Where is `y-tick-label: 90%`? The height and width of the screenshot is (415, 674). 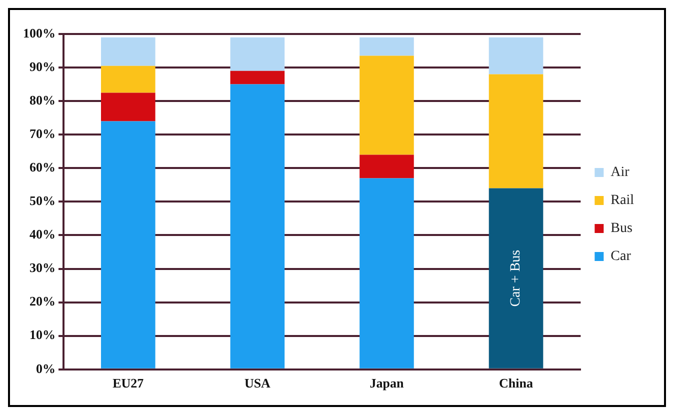 y-tick-label: 90% is located at coordinates (43, 66).